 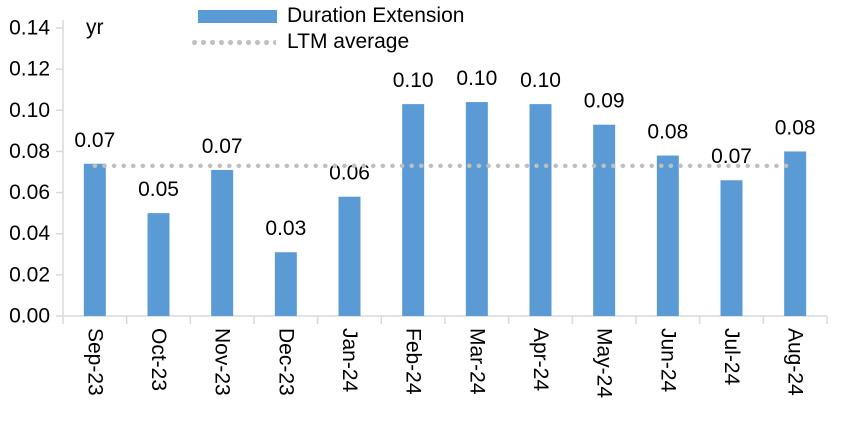 I want to click on legend-label-duration-extension: Duration Extension, so click(x=376, y=15).